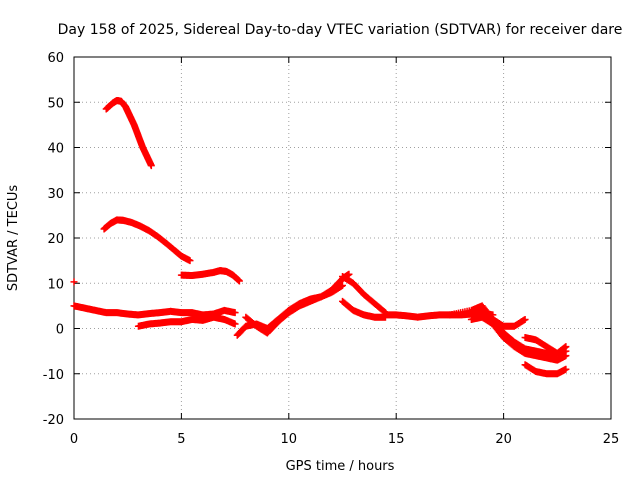  What do you see at coordinates (186, 321) in the screenshot?
I see `series-band-low` at bounding box center [186, 321].